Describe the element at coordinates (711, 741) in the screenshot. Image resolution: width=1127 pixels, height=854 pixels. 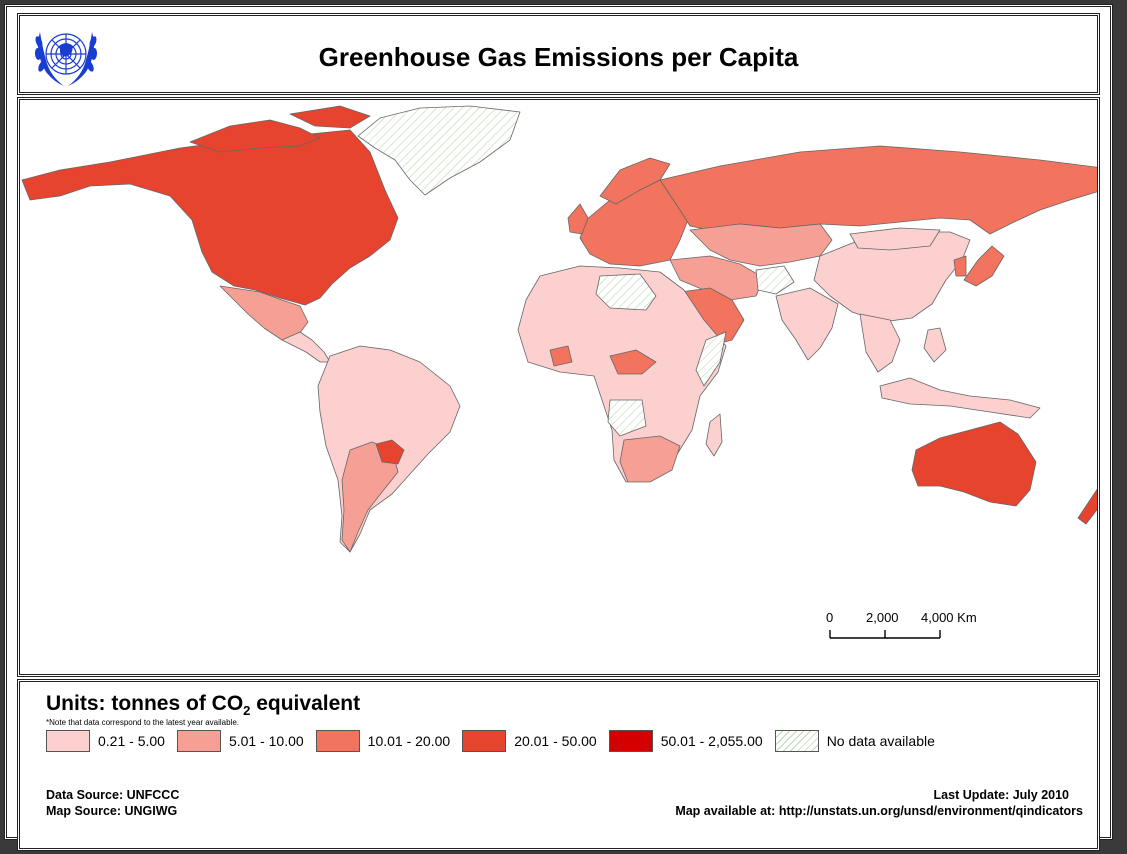
I see `legend-label: 50.01 - 2,055.00` at that location.